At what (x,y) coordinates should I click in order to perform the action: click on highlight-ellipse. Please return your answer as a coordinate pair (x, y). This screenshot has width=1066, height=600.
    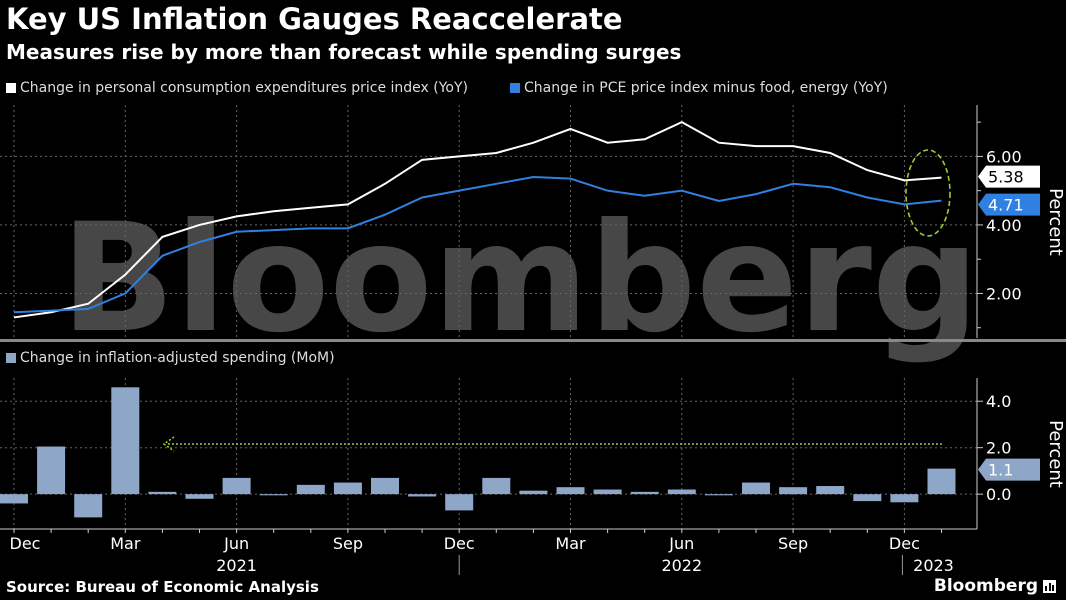
    Looking at the image, I should click on (928, 193).